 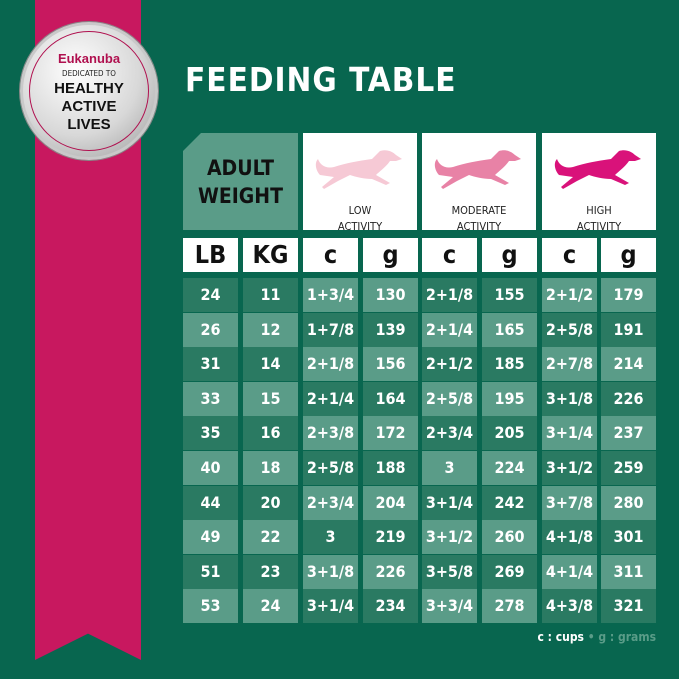 I want to click on table-cell: 3+5/8, so click(x=449, y=571).